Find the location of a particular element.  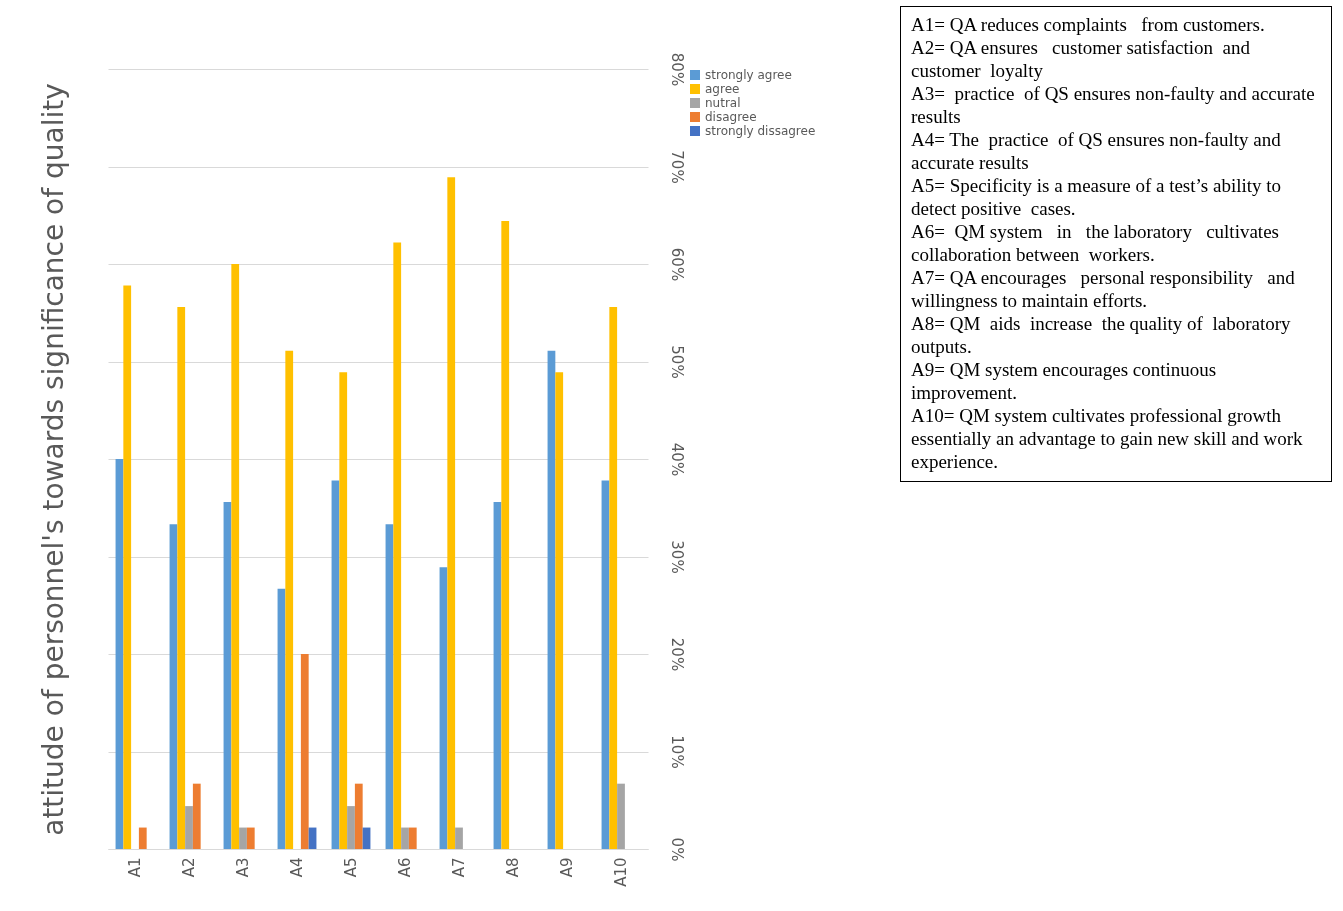

text: A1= QA reduces complaints from customers. is located at coordinates (1088, 24).